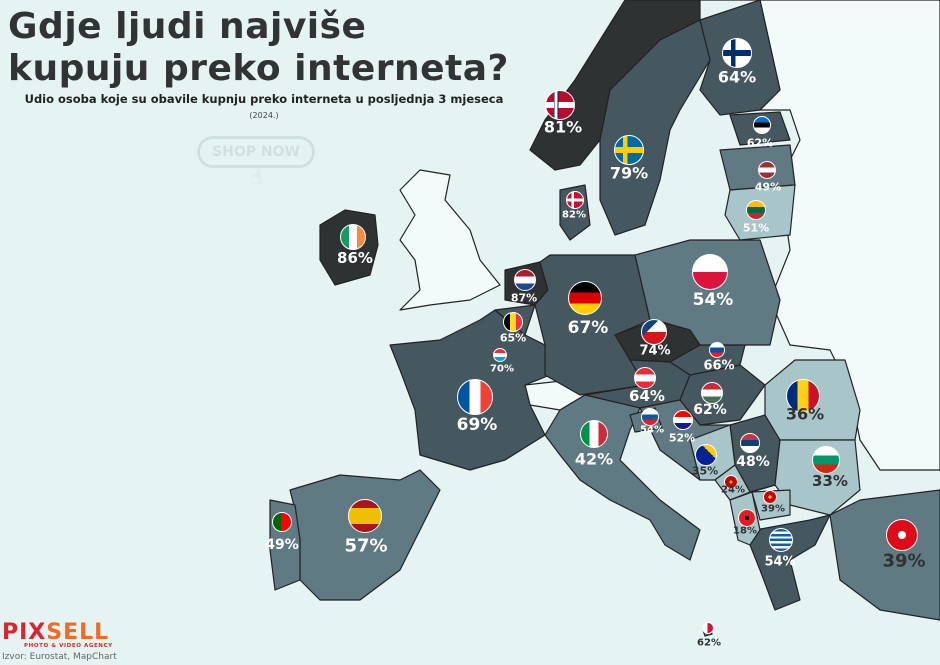 Image resolution: width=940 pixels, height=665 pixels. What do you see at coordinates (502, 369) in the screenshot?
I see `value-label: 70%` at bounding box center [502, 369].